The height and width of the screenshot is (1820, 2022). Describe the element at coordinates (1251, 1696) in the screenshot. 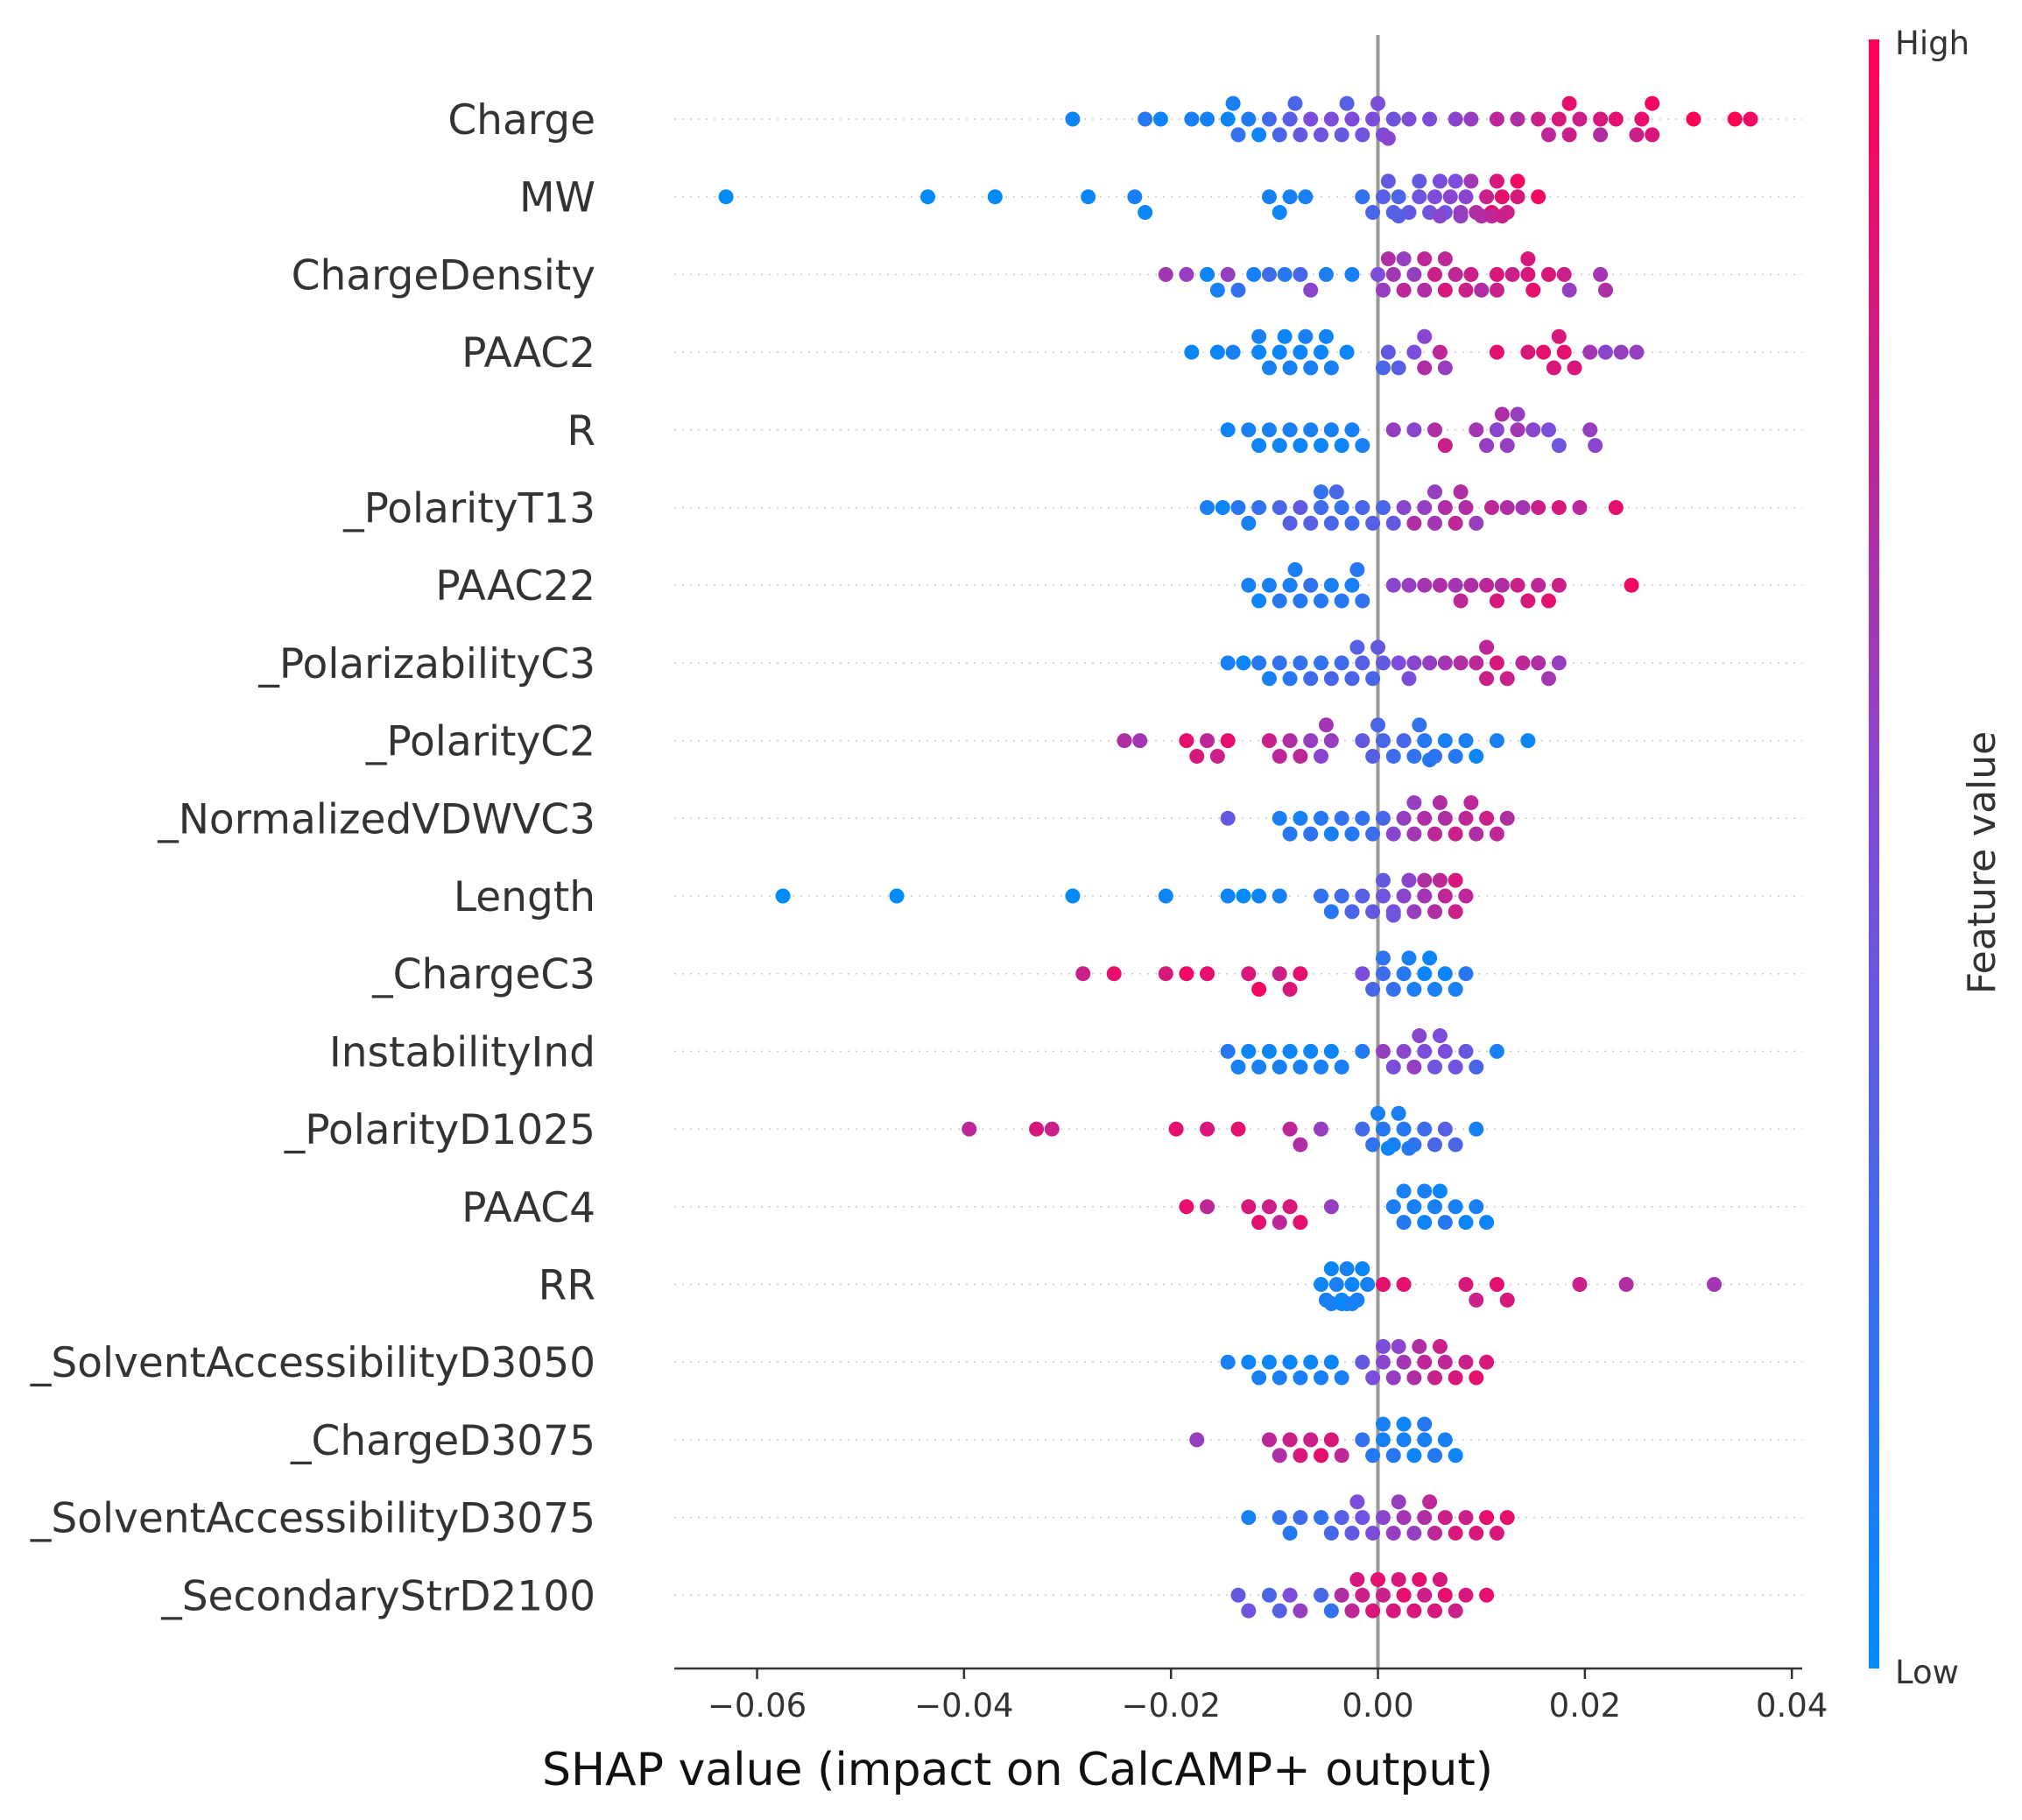

I see `x-axis: −0.06 −0.04 −0.02 0.00 0.02 0.04` at that location.